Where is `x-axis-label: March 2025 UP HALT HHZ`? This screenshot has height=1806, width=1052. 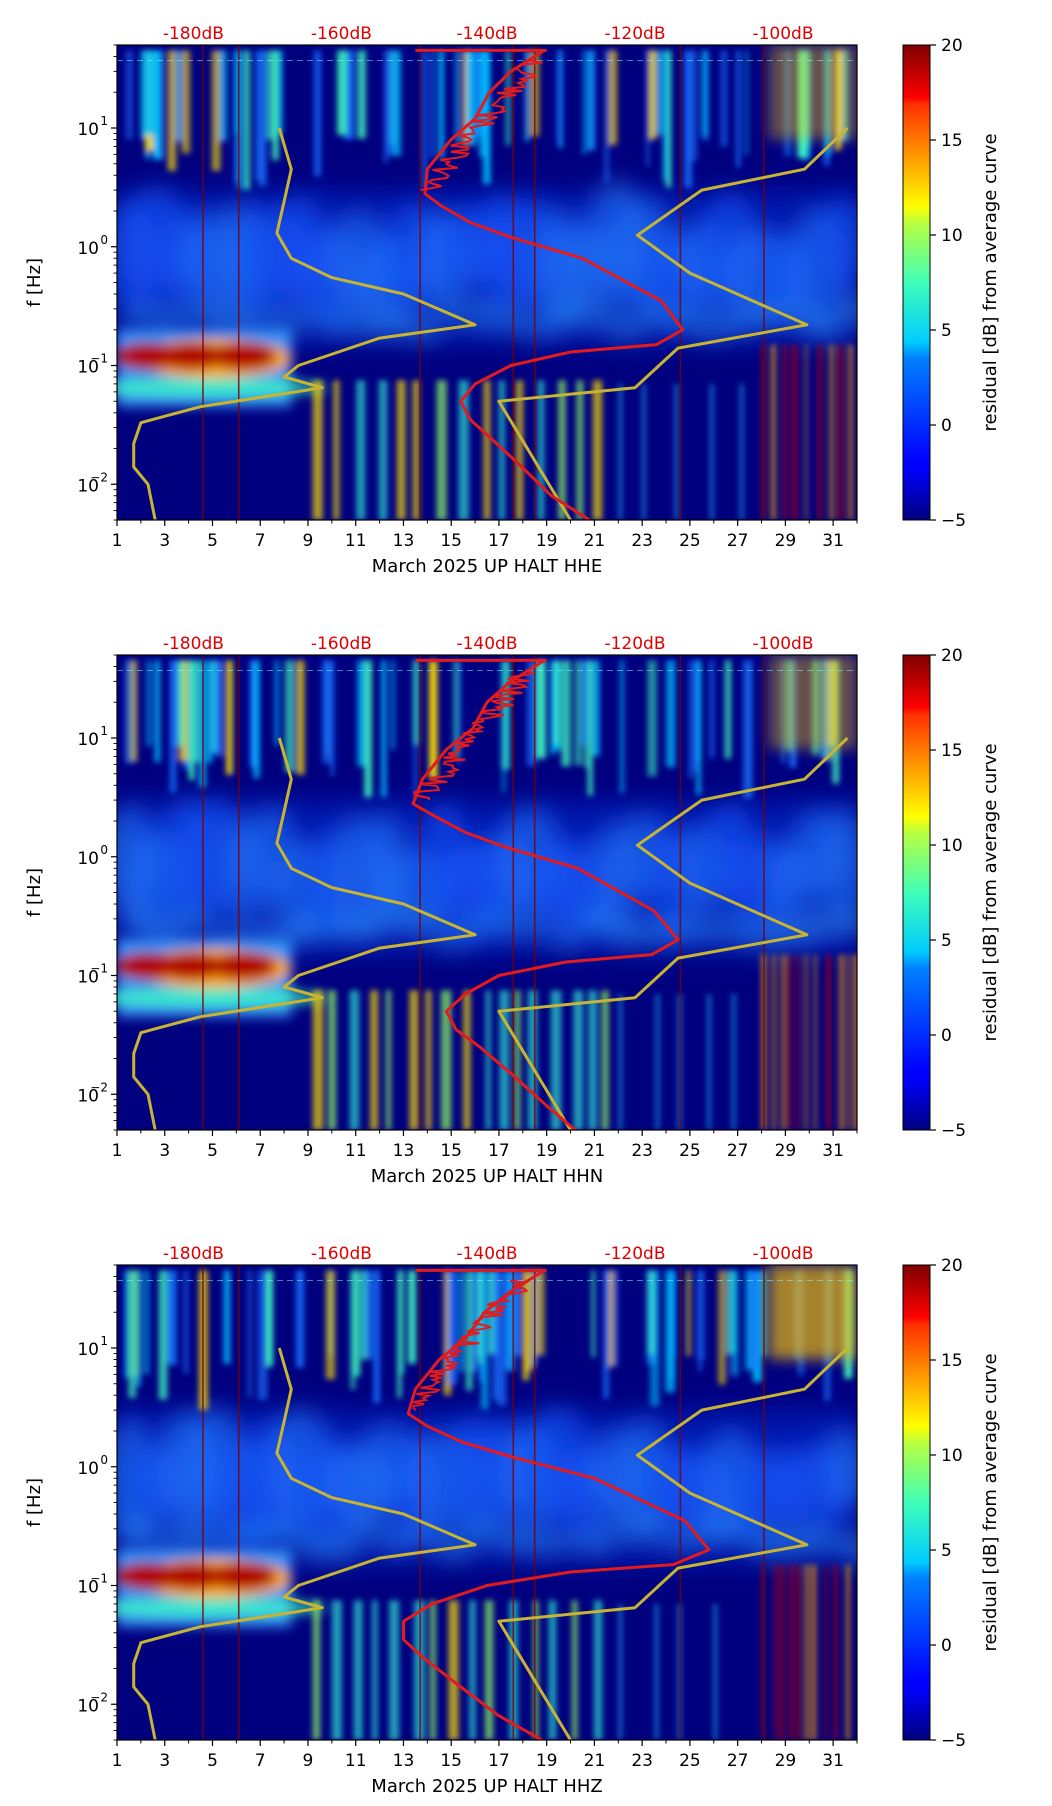
x-axis-label: March 2025 UP HALT HHZ is located at coordinates (486, 1786).